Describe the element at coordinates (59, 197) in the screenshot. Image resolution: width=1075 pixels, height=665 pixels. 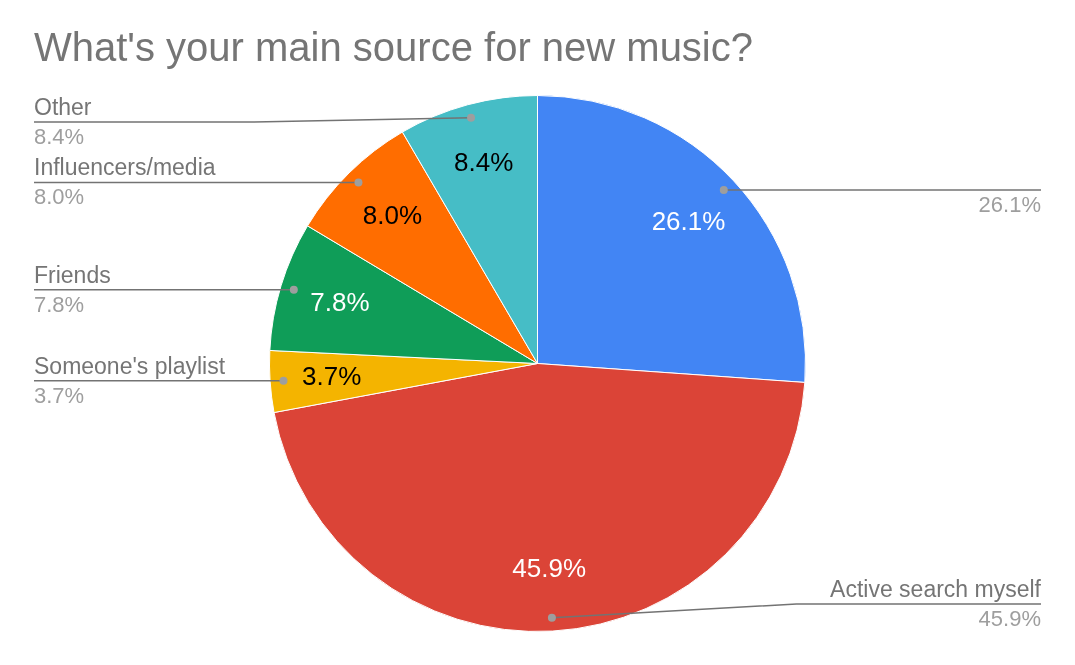
I see `text: 8.0%` at that location.